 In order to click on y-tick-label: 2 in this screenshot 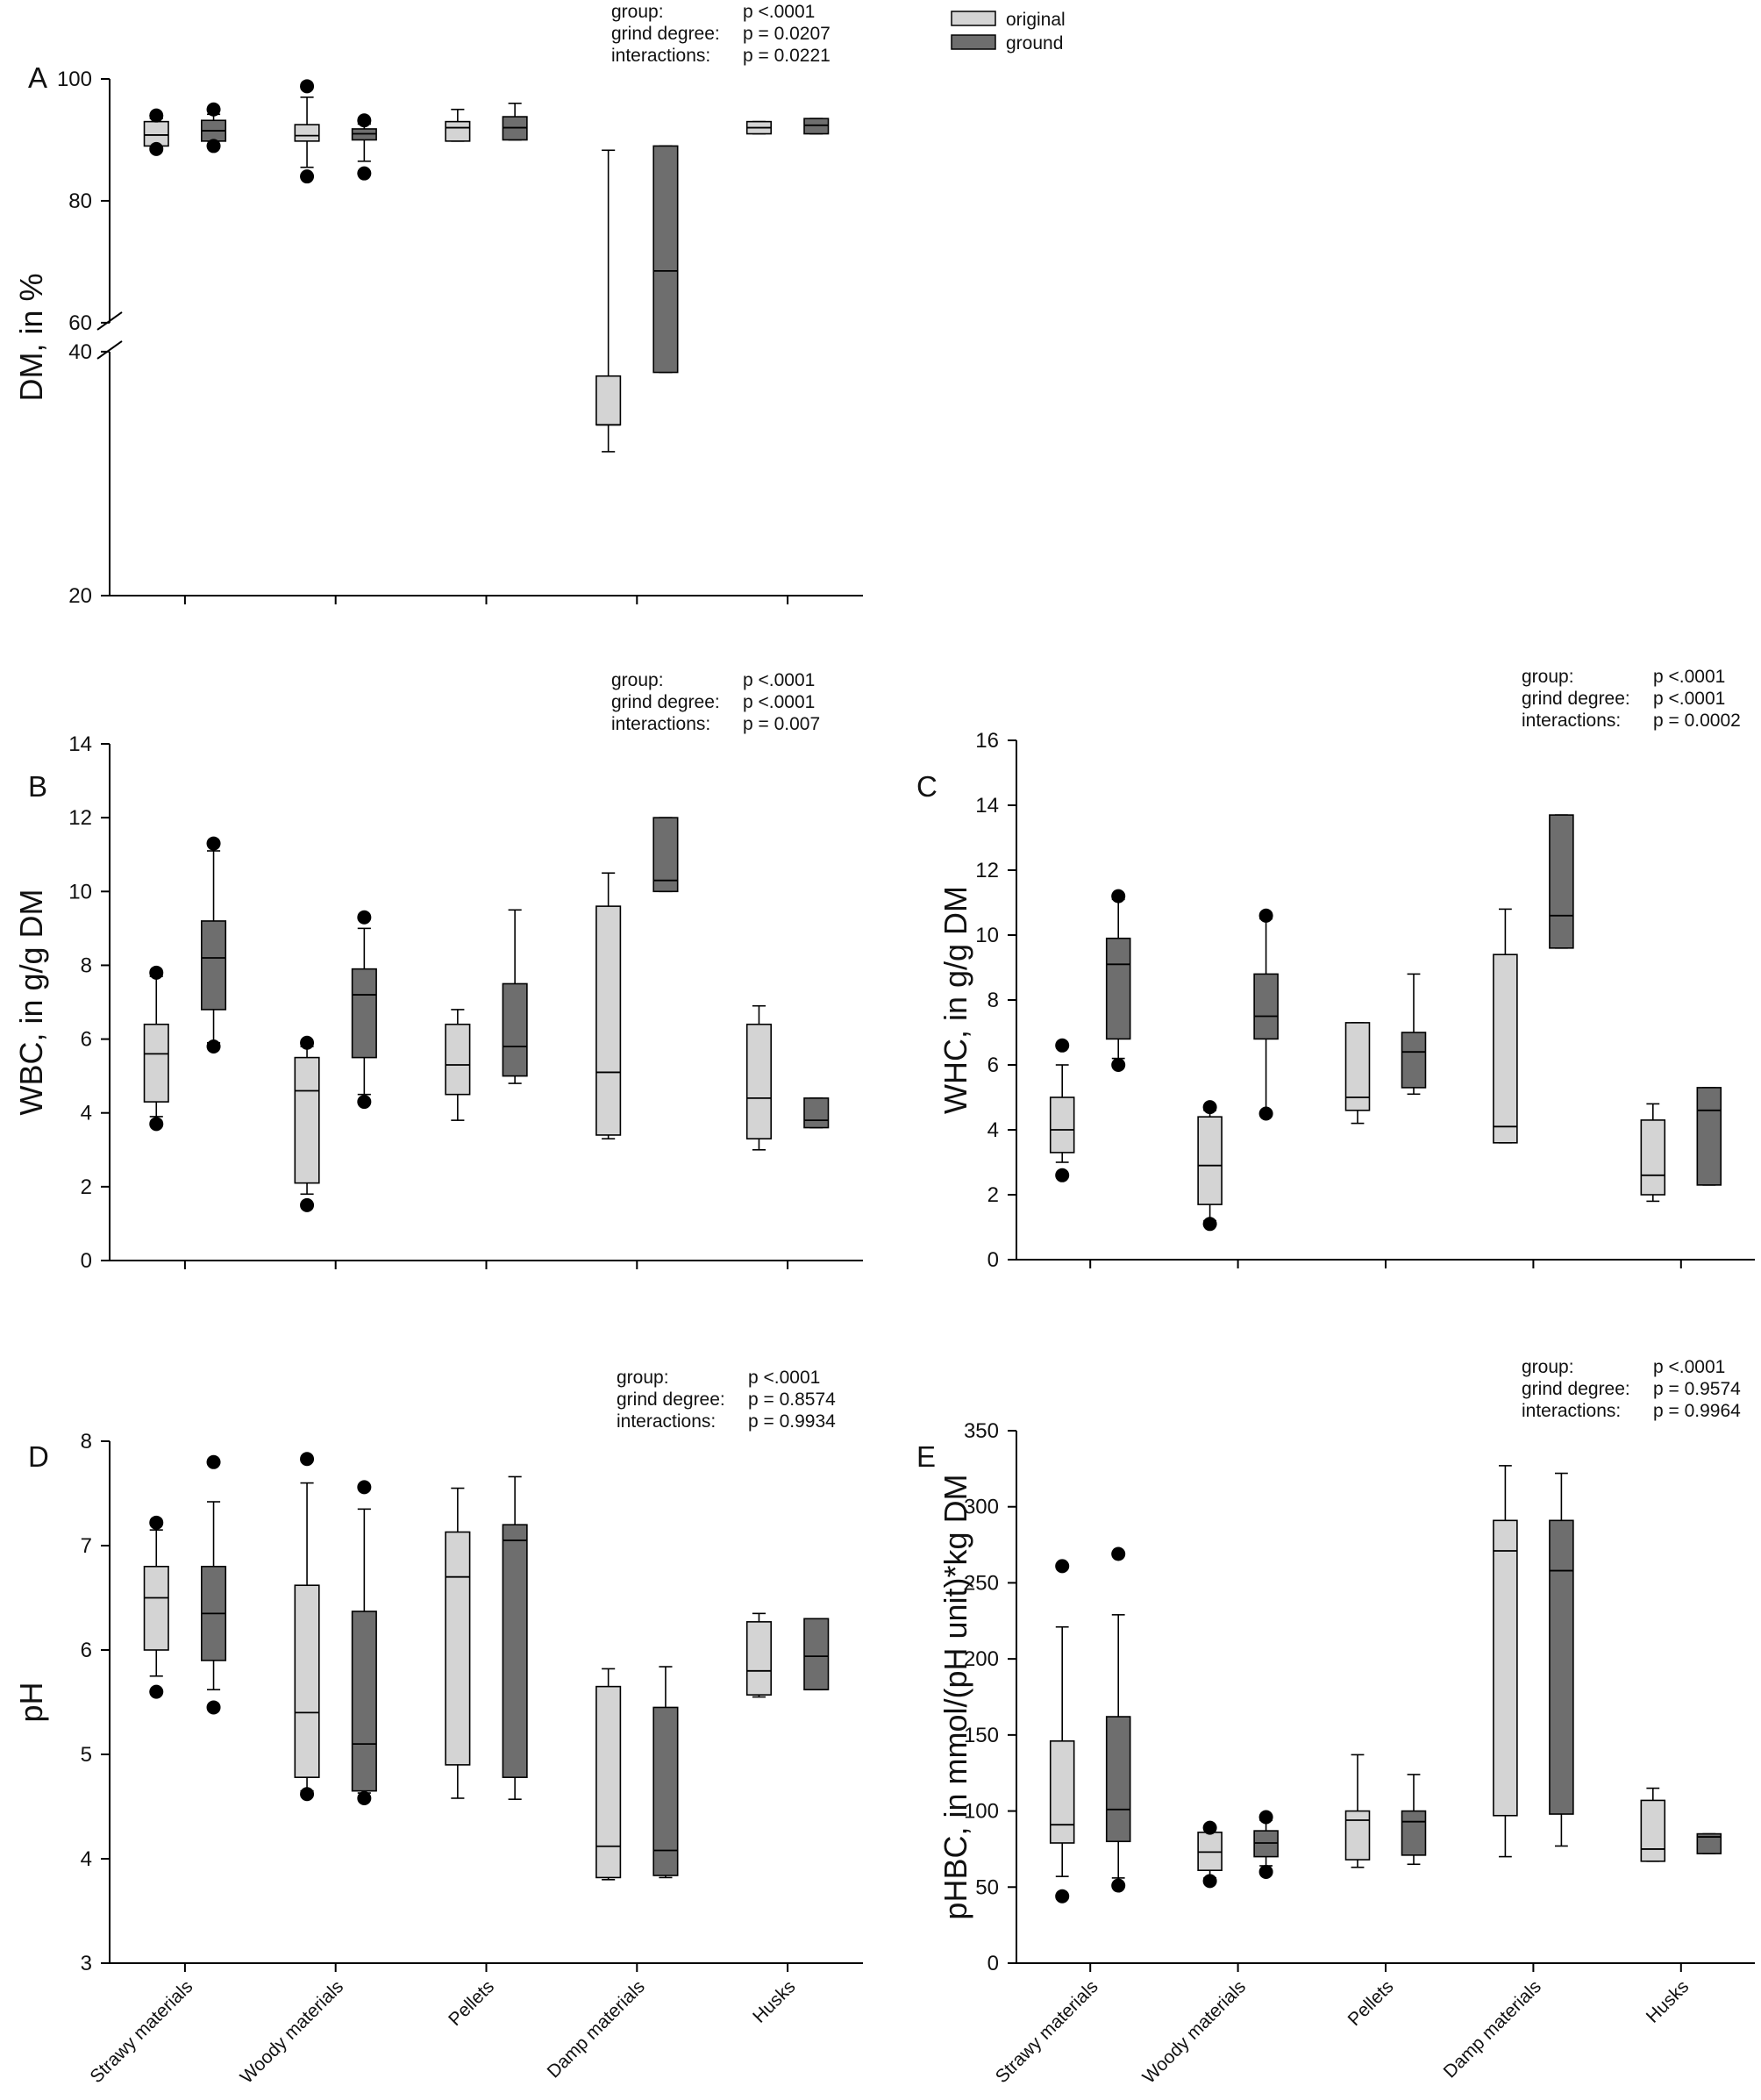, I will do `click(86, 1187)`.